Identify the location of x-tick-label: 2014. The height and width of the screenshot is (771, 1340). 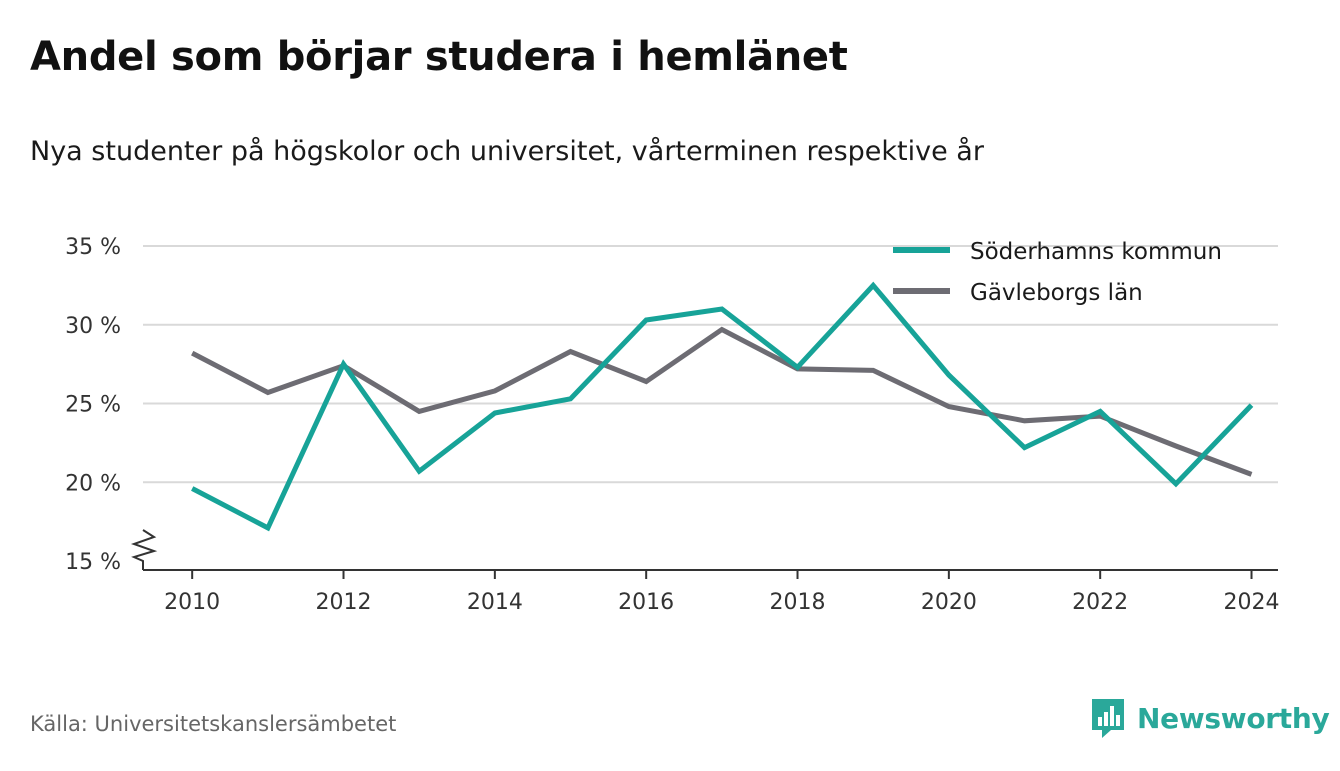
(495, 602).